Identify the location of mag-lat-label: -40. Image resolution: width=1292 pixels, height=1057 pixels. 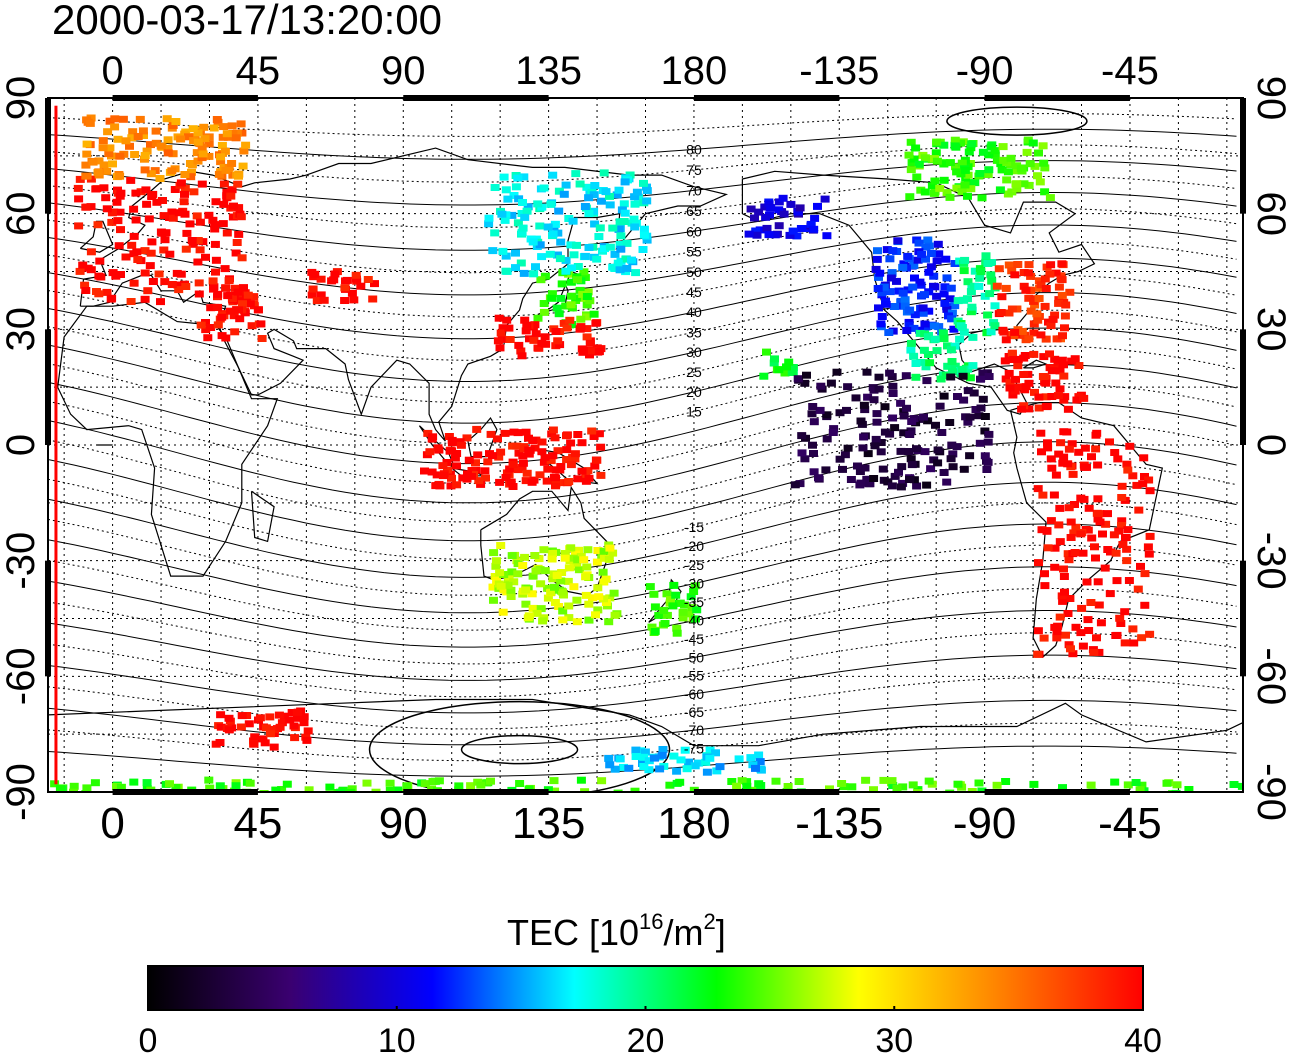
(694, 621).